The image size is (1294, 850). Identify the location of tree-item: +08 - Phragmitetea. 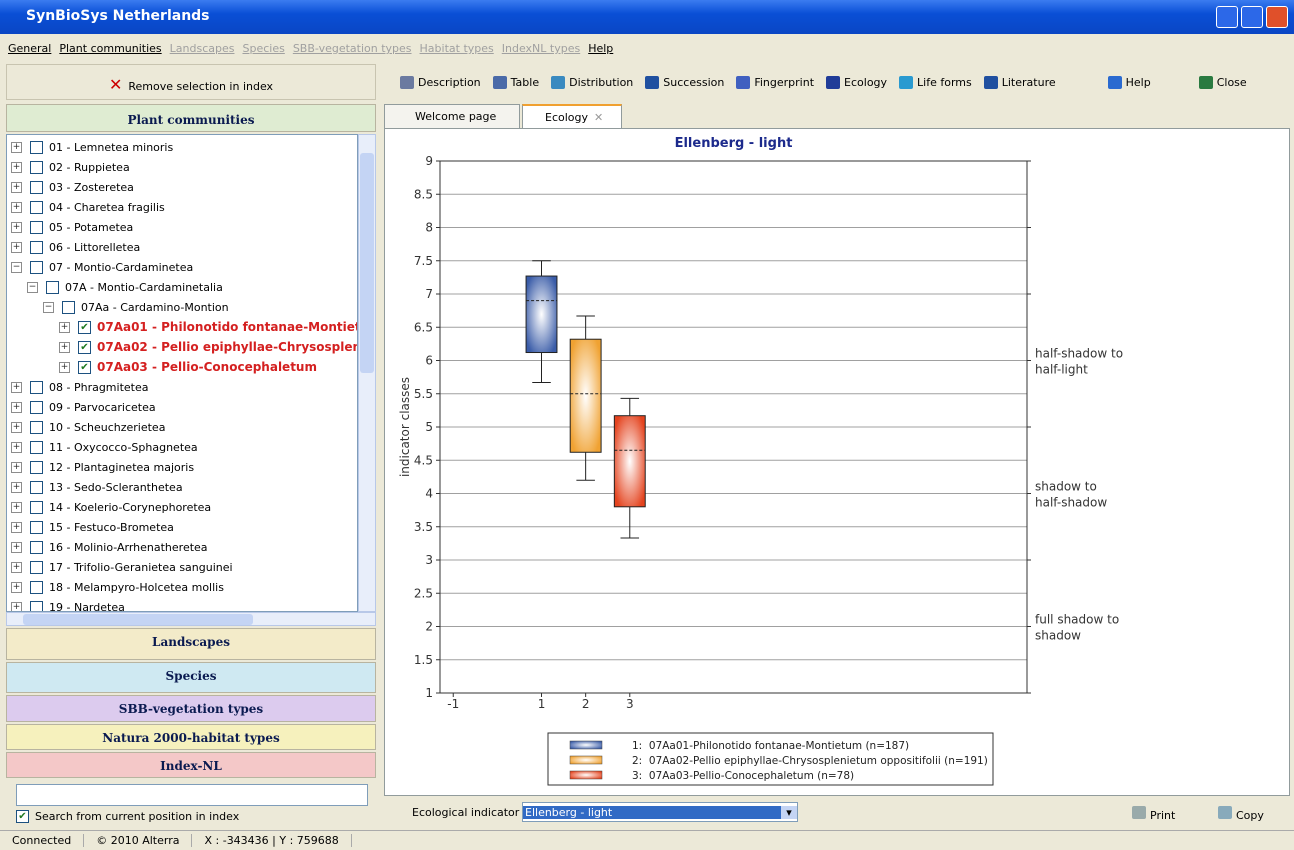
(182, 387).